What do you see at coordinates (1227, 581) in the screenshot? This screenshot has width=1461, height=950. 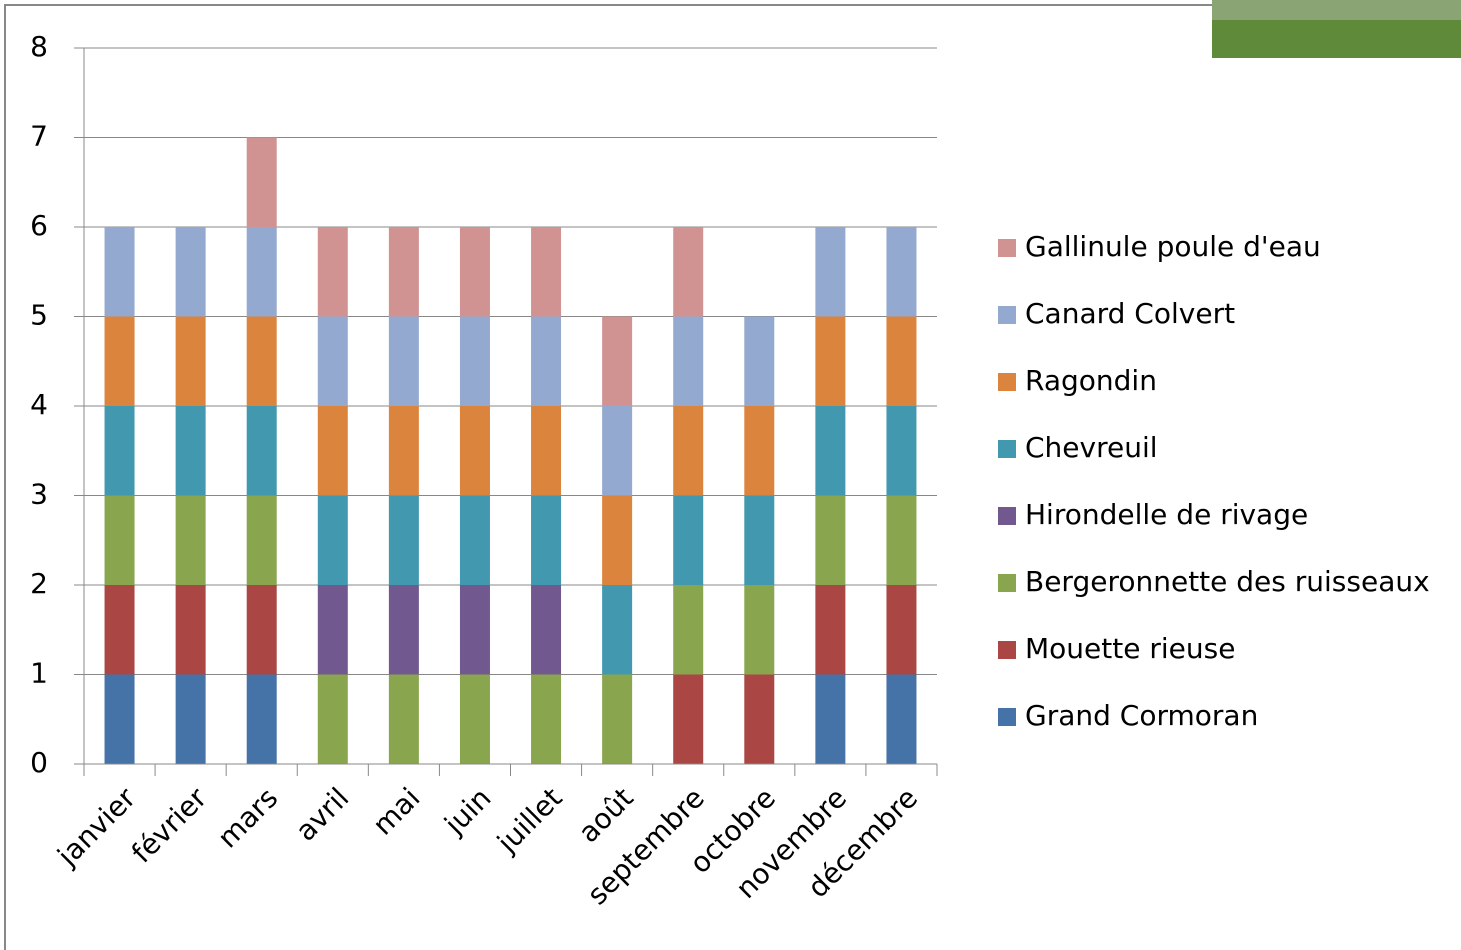 I see `legend-label: Bergeronnette des ruisseaux` at bounding box center [1227, 581].